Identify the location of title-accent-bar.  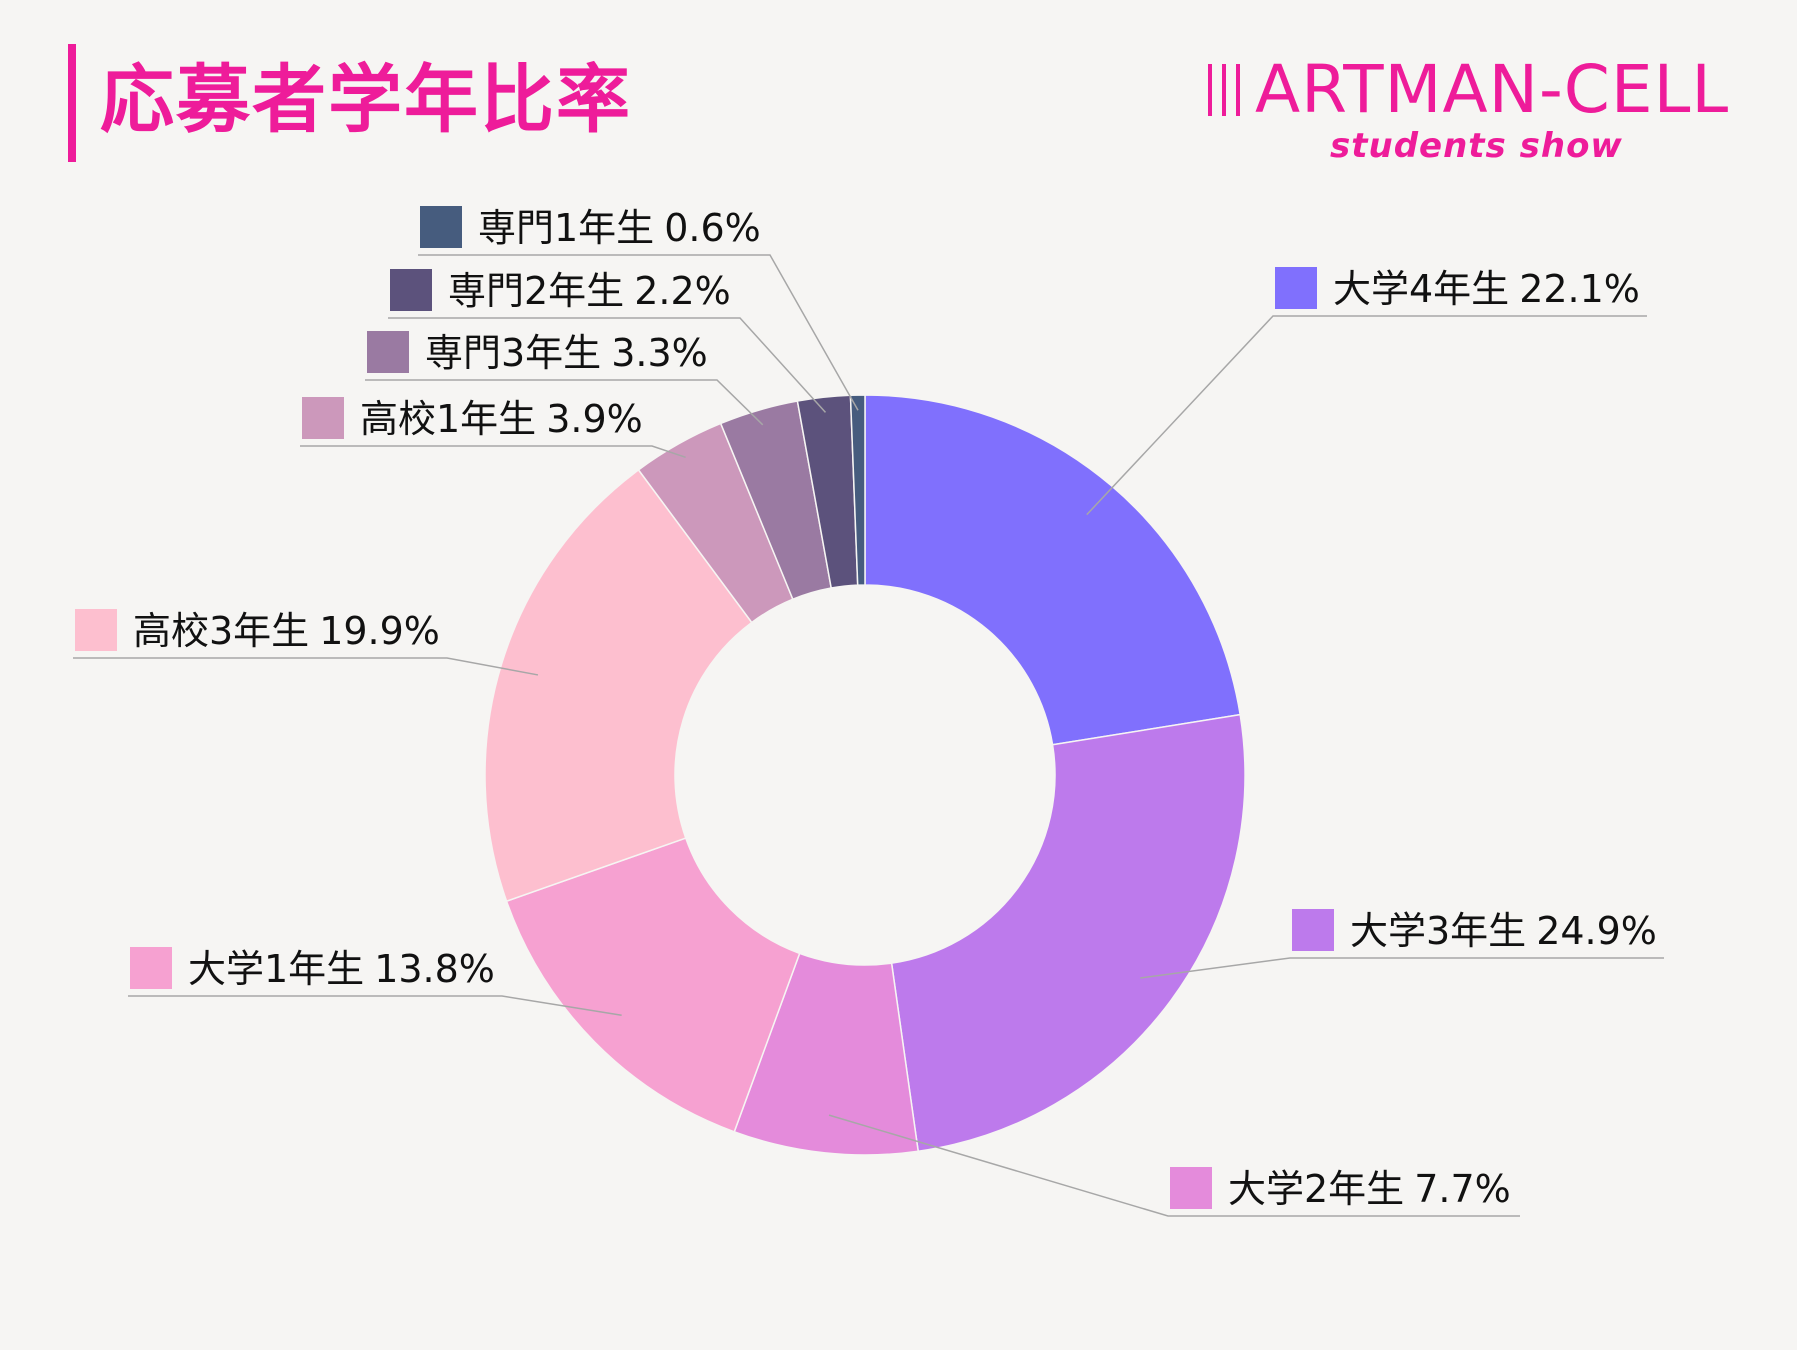
(72, 103).